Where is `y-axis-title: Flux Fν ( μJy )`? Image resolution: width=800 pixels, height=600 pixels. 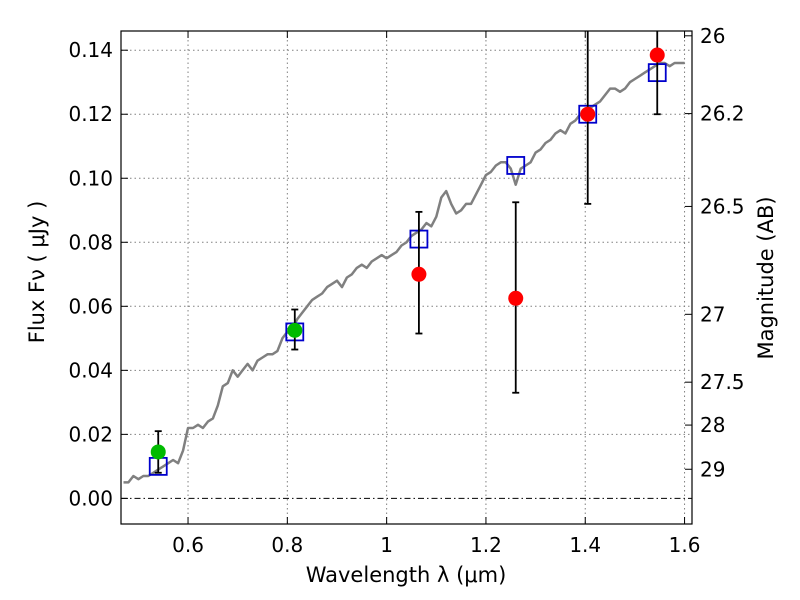
y-axis-title: Flux Fν ( μJy ) is located at coordinates (37, 272).